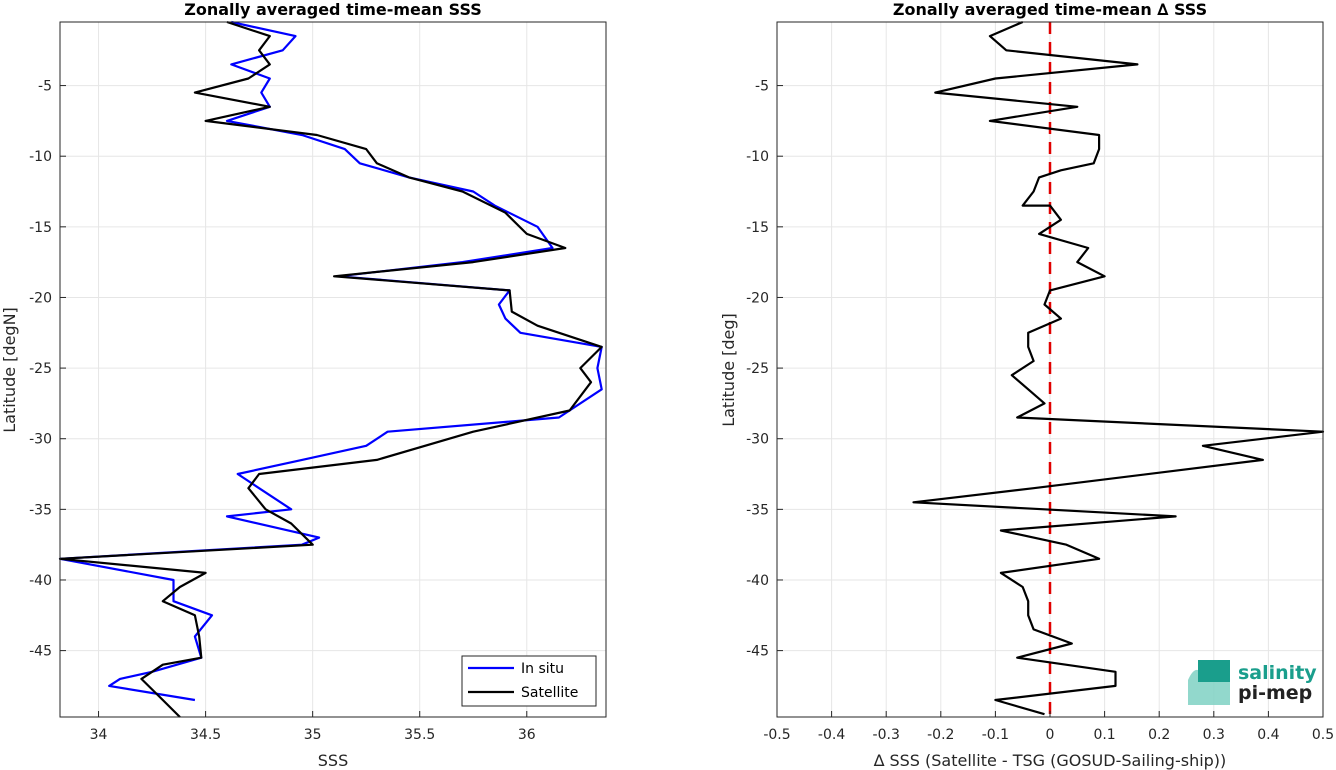  Describe the element at coordinates (728, 370) in the screenshot. I see `y-axis-label: Latitude [deg]` at that location.